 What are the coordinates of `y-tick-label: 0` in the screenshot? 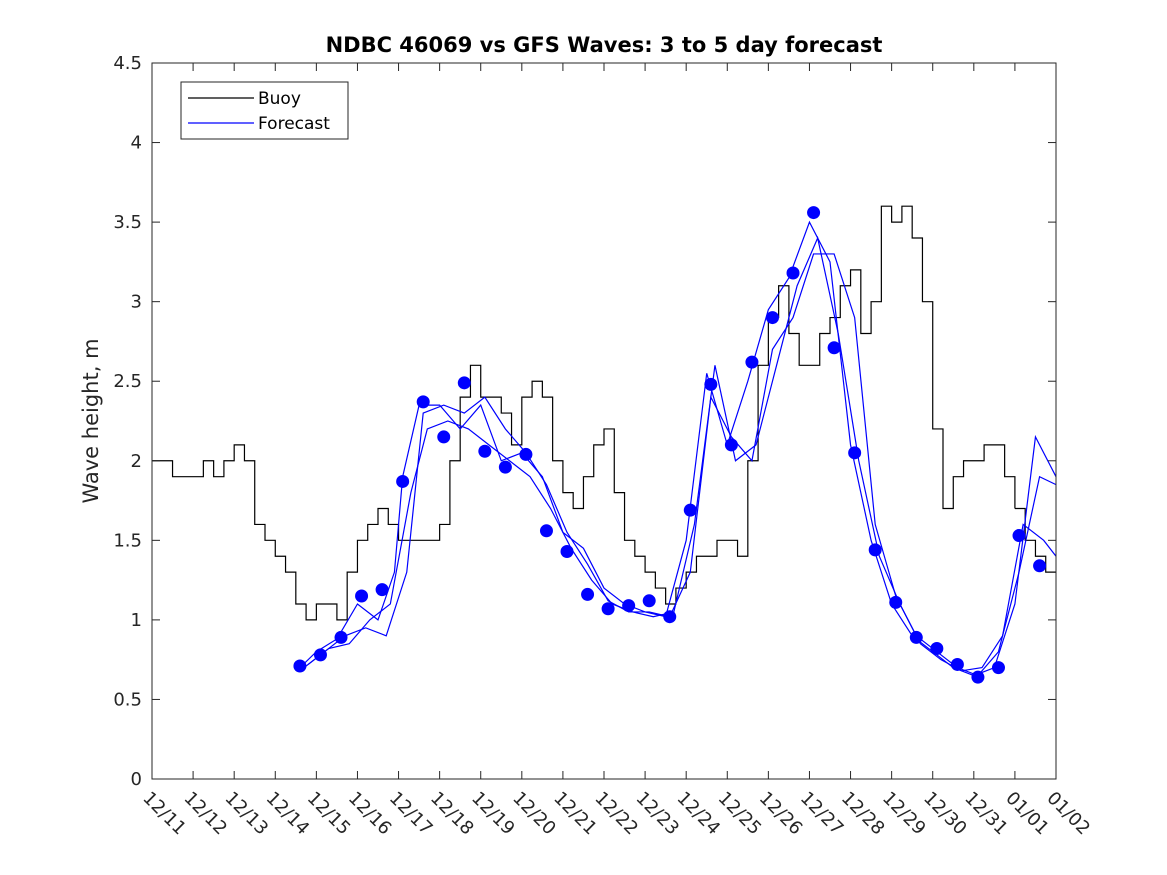 It's located at (136, 779).